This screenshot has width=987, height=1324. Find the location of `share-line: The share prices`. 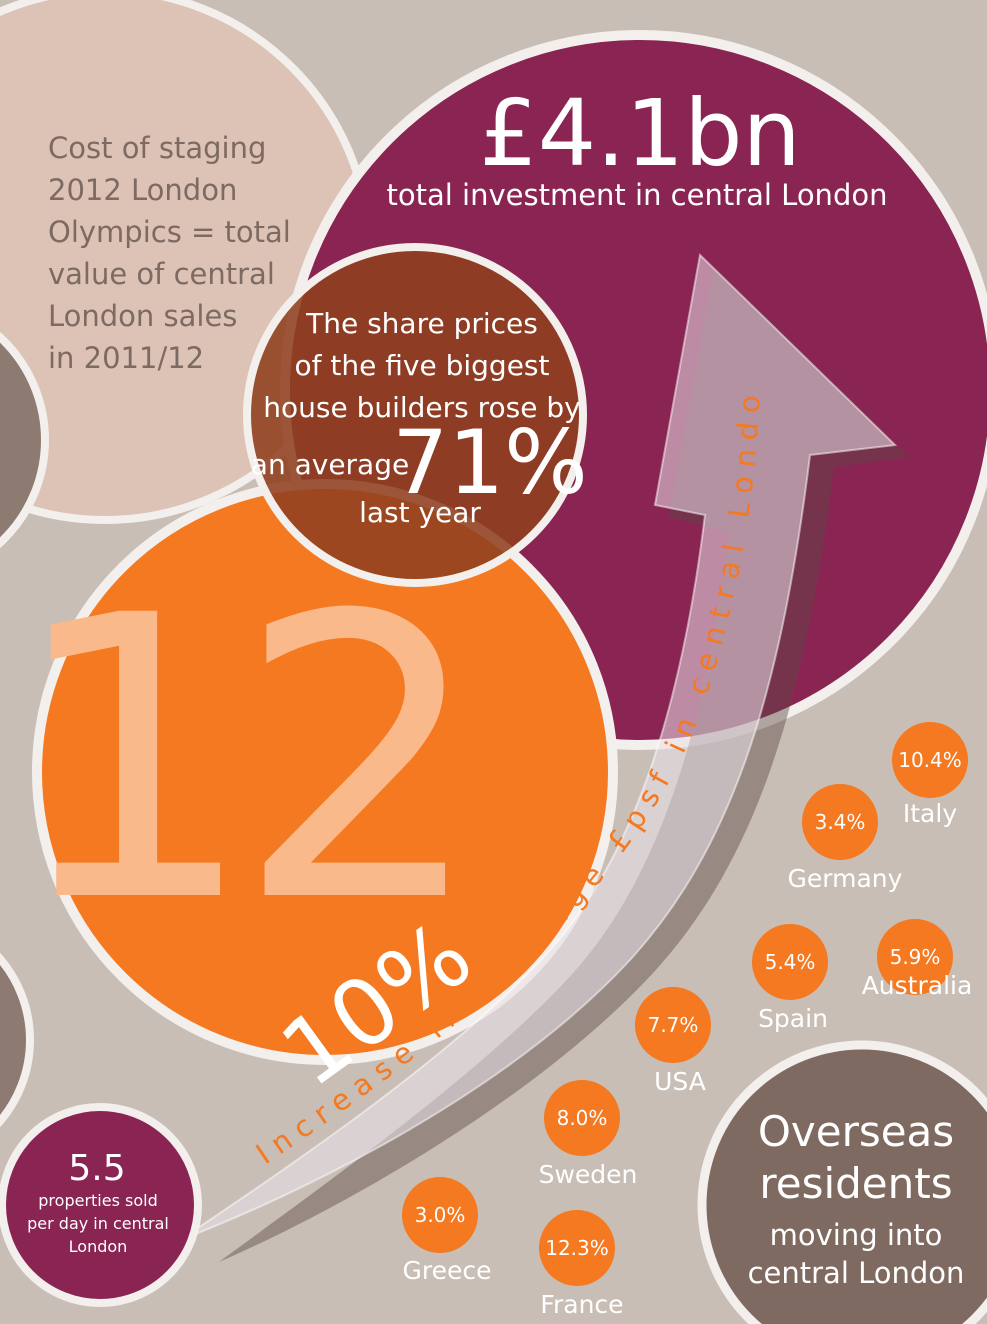

share-line: The share prices is located at coordinates (421, 323).